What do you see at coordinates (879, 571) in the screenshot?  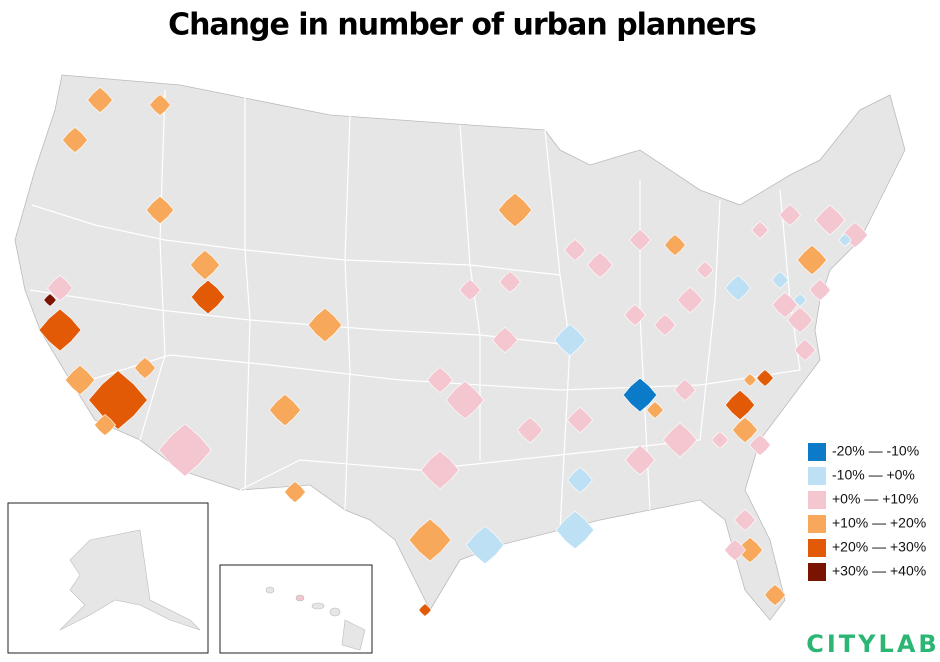 I see `legend-label: +30% — +40%` at bounding box center [879, 571].